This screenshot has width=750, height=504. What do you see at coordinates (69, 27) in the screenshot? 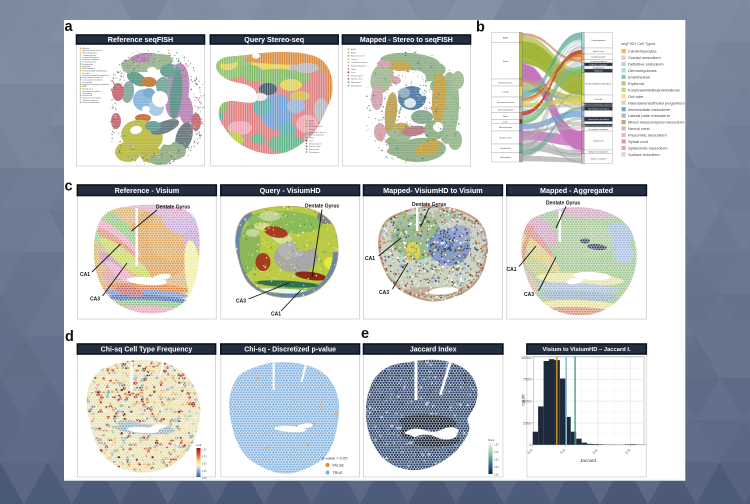
I see `svg-text: a` at bounding box center [69, 27].